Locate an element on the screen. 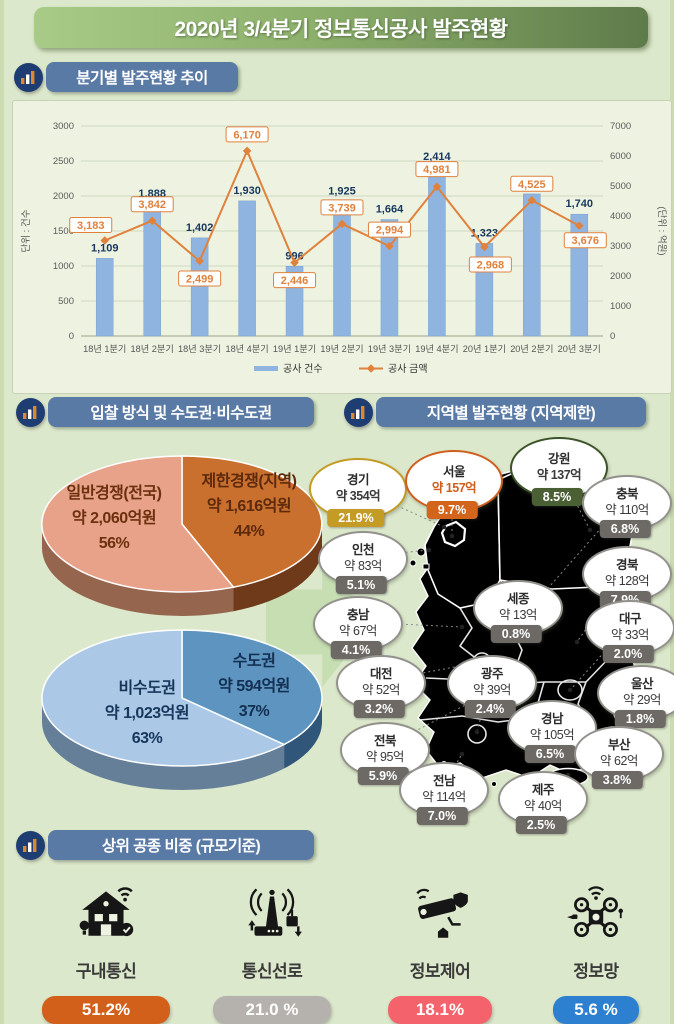 The height and width of the screenshot is (1024, 674). svg-text: 2,446 is located at coordinates (295, 281).